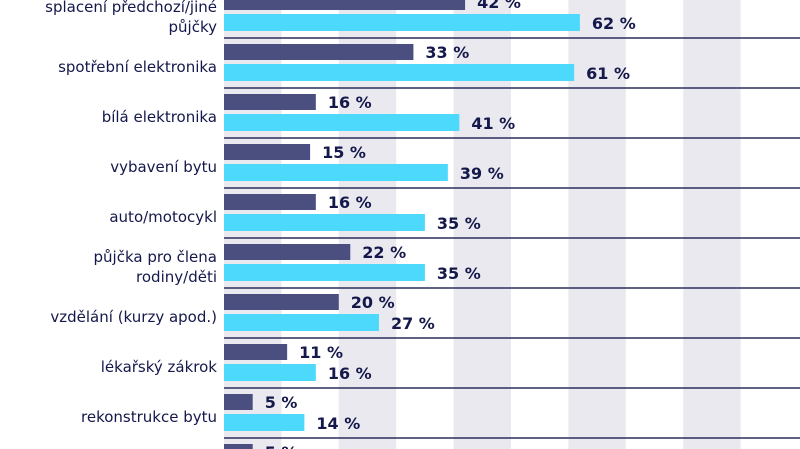  I want to click on category-label: vzdělání (kurzy apod.), so click(133, 317).